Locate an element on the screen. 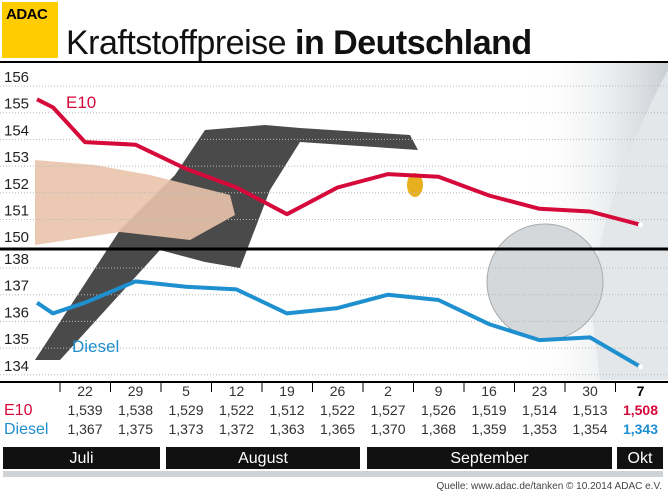 The image size is (668, 494). diesel-price-cell: 1,370 is located at coordinates (388, 429).